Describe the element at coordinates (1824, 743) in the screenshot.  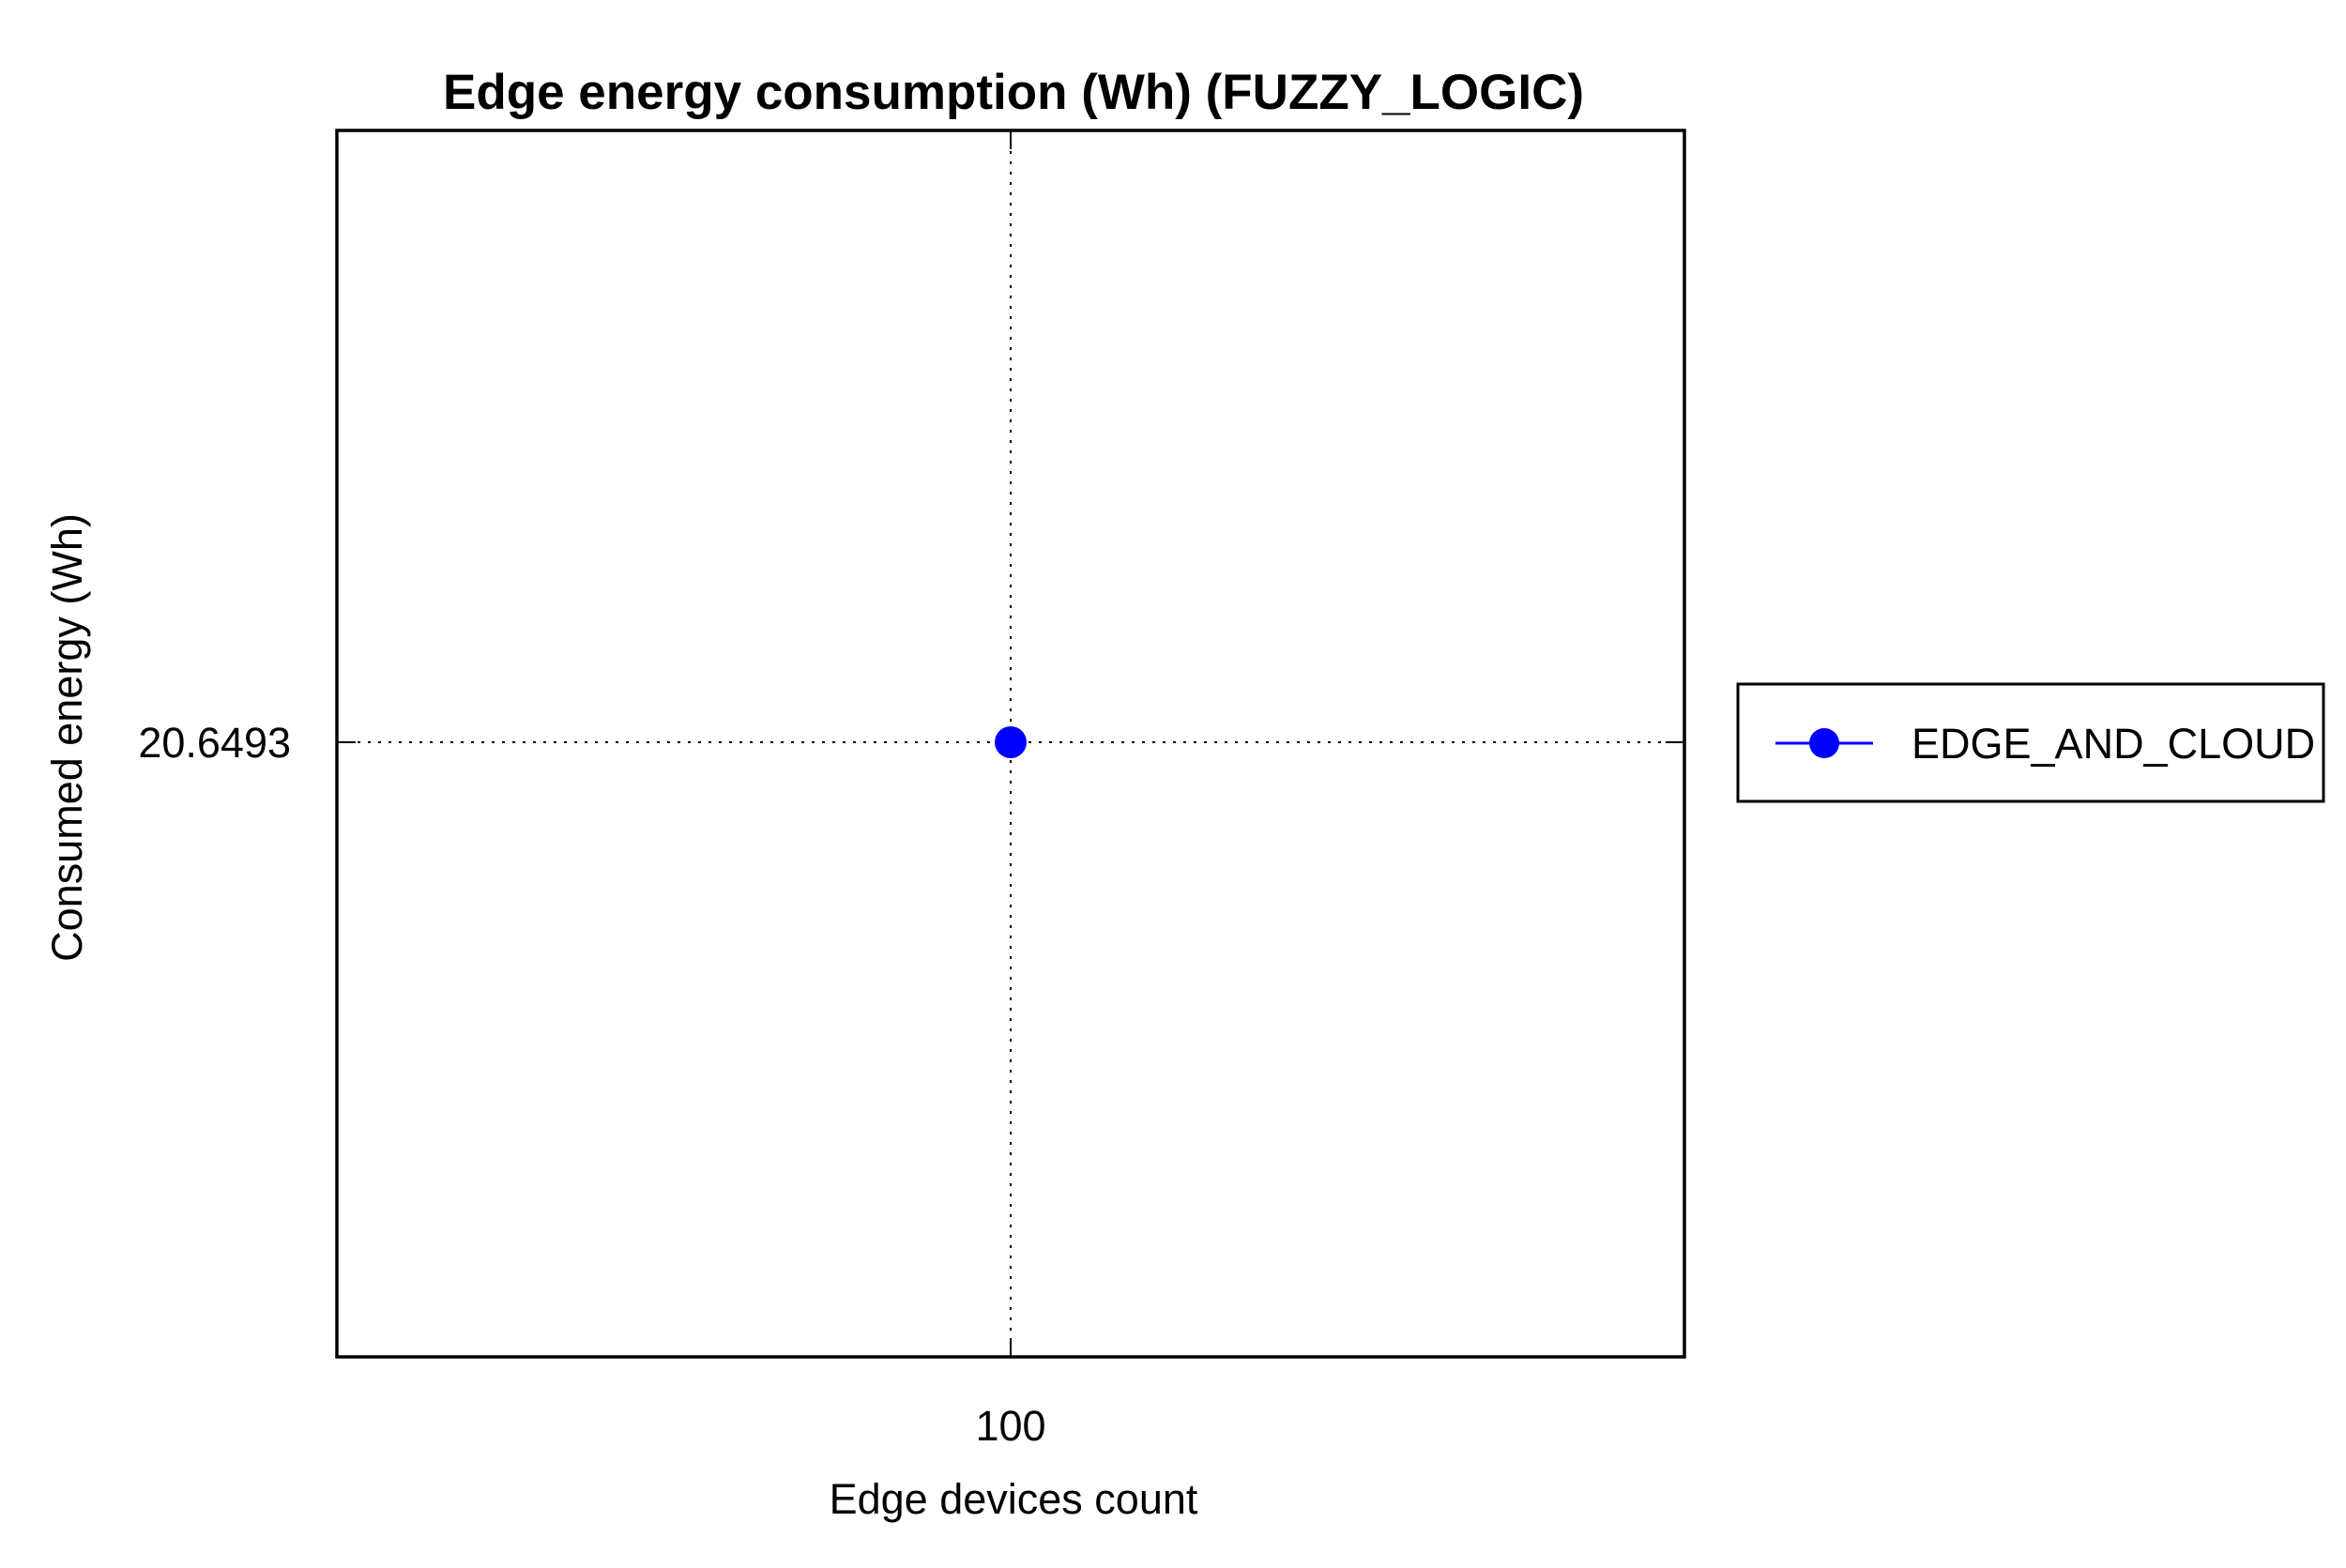
I see `legend-marker` at that location.